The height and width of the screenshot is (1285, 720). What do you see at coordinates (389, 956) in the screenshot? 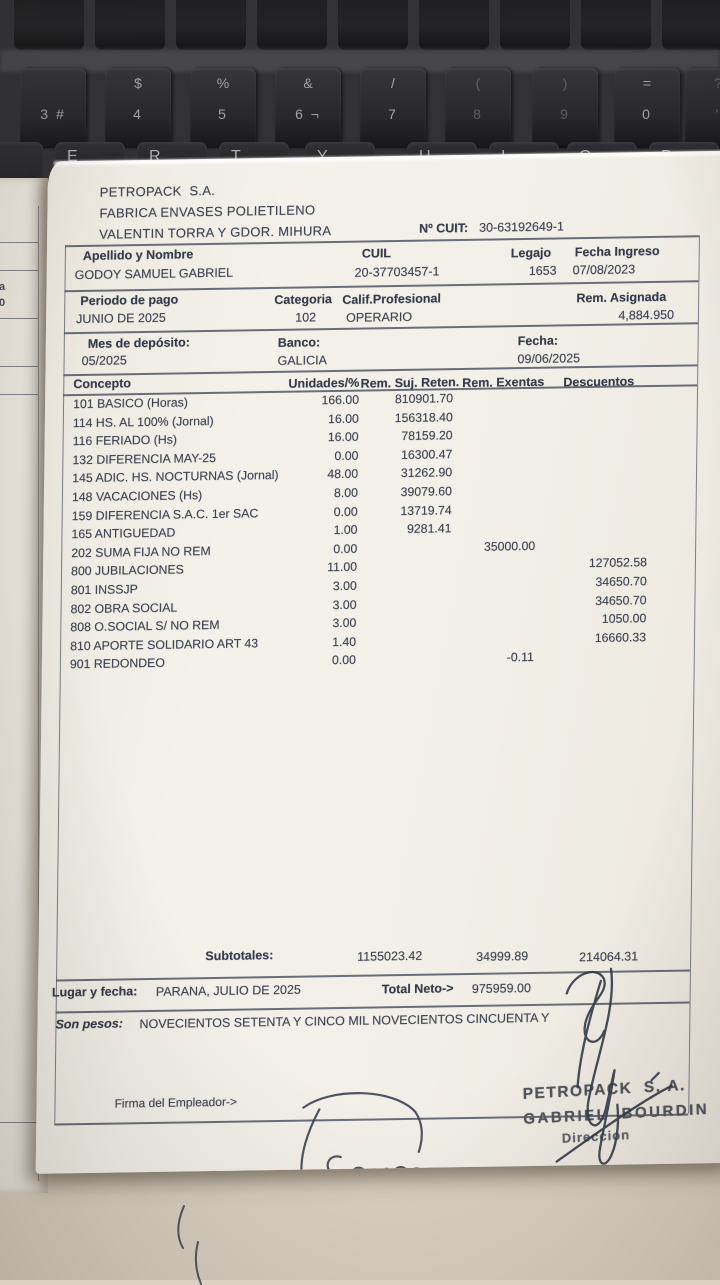
I see `subtotals-suj: 1155023.42` at bounding box center [389, 956].